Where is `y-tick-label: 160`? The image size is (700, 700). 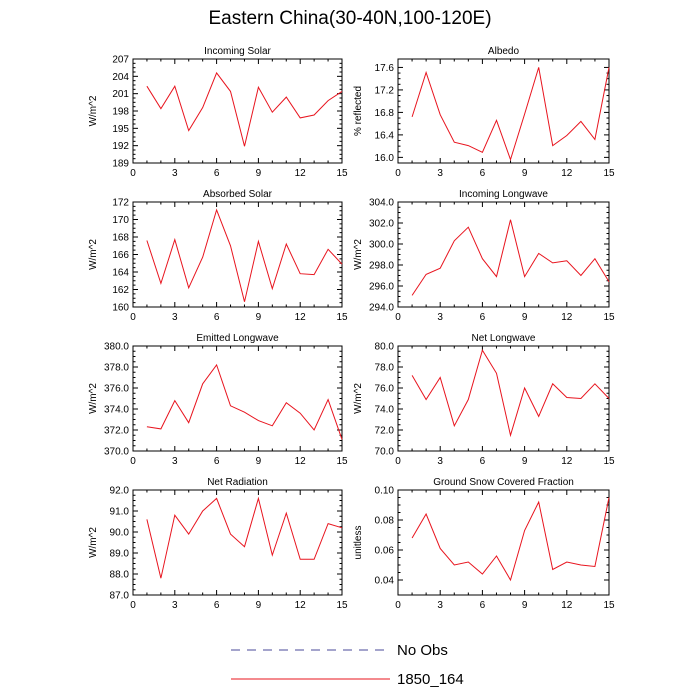
y-tick-label: 160 is located at coordinates (120, 308).